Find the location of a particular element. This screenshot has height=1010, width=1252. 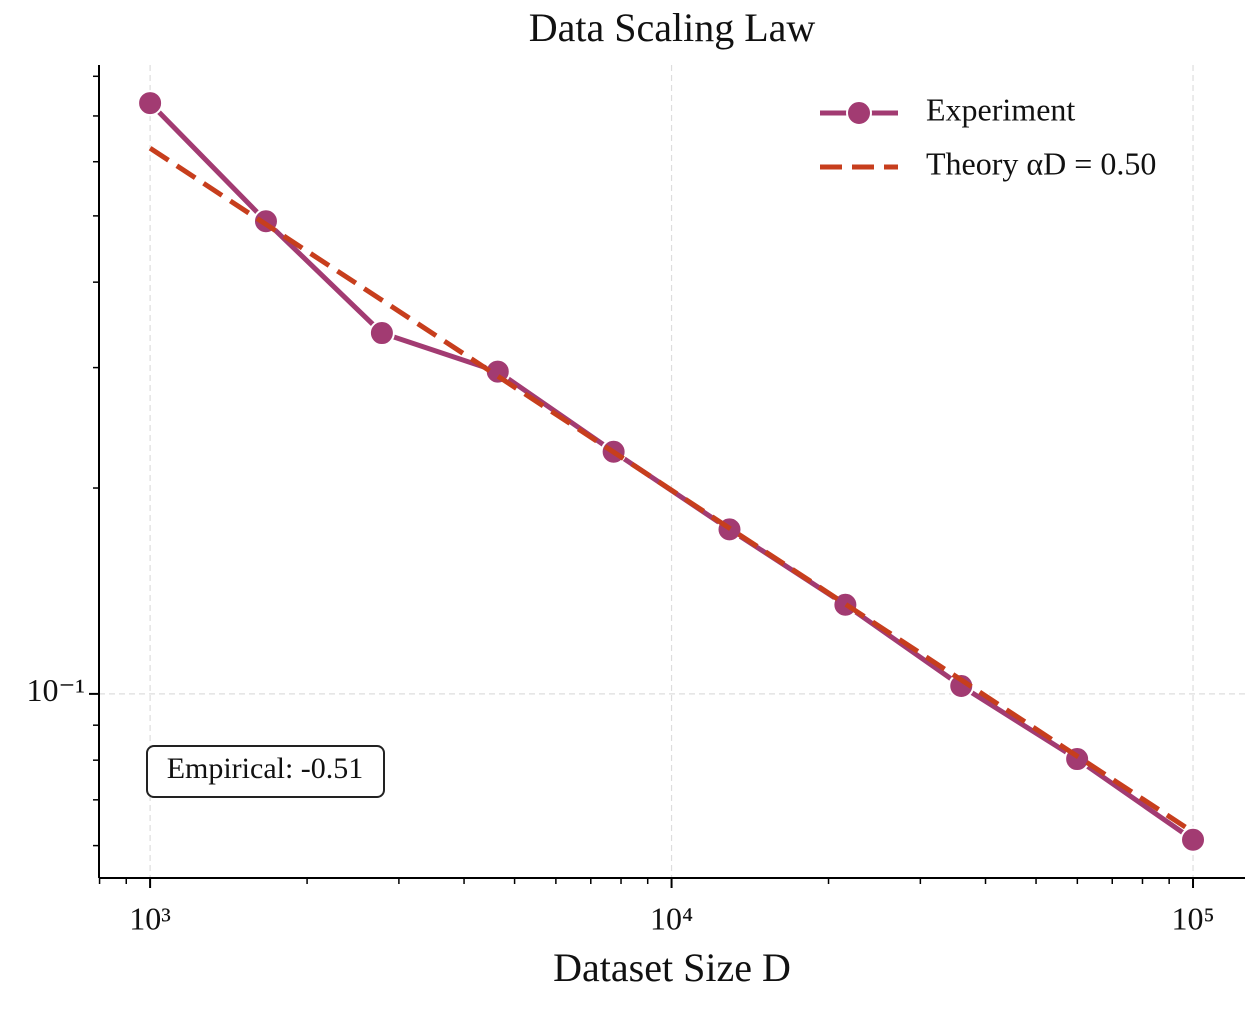

x-tick-label: 10⁵ is located at coordinates (1192, 918).